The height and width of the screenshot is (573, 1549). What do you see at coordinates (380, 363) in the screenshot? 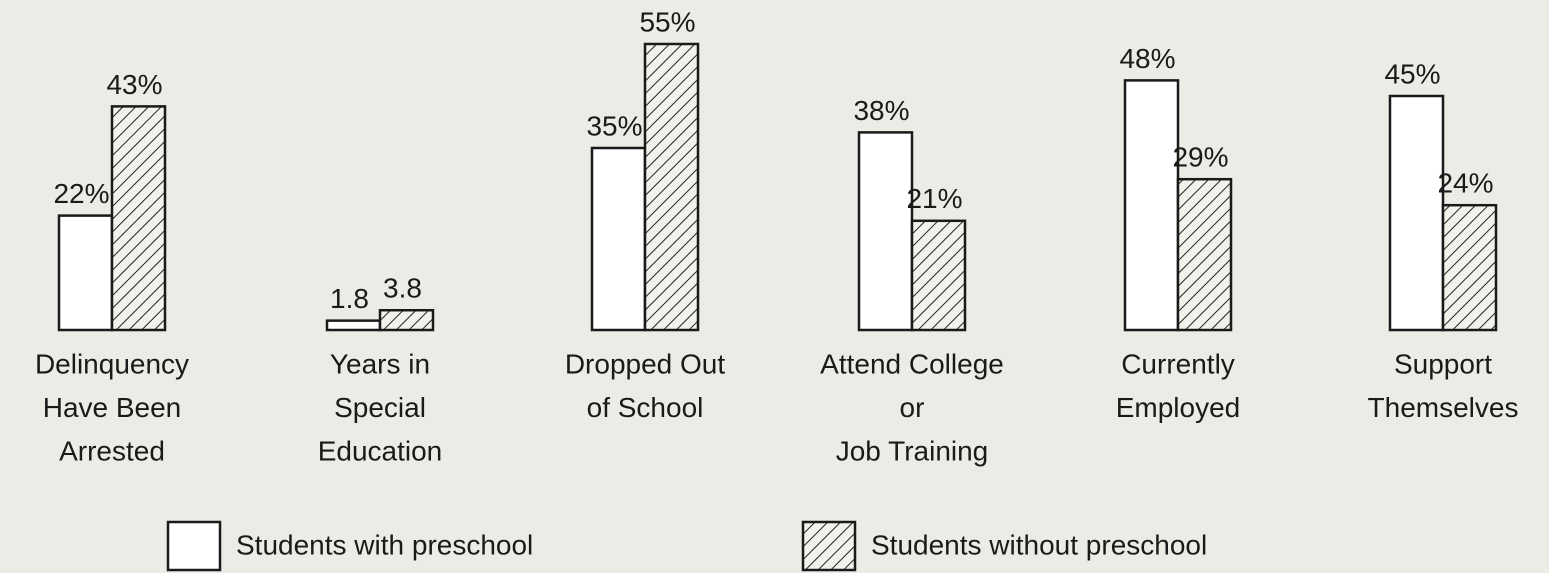
I see `x-tick-label: Years in` at bounding box center [380, 363].